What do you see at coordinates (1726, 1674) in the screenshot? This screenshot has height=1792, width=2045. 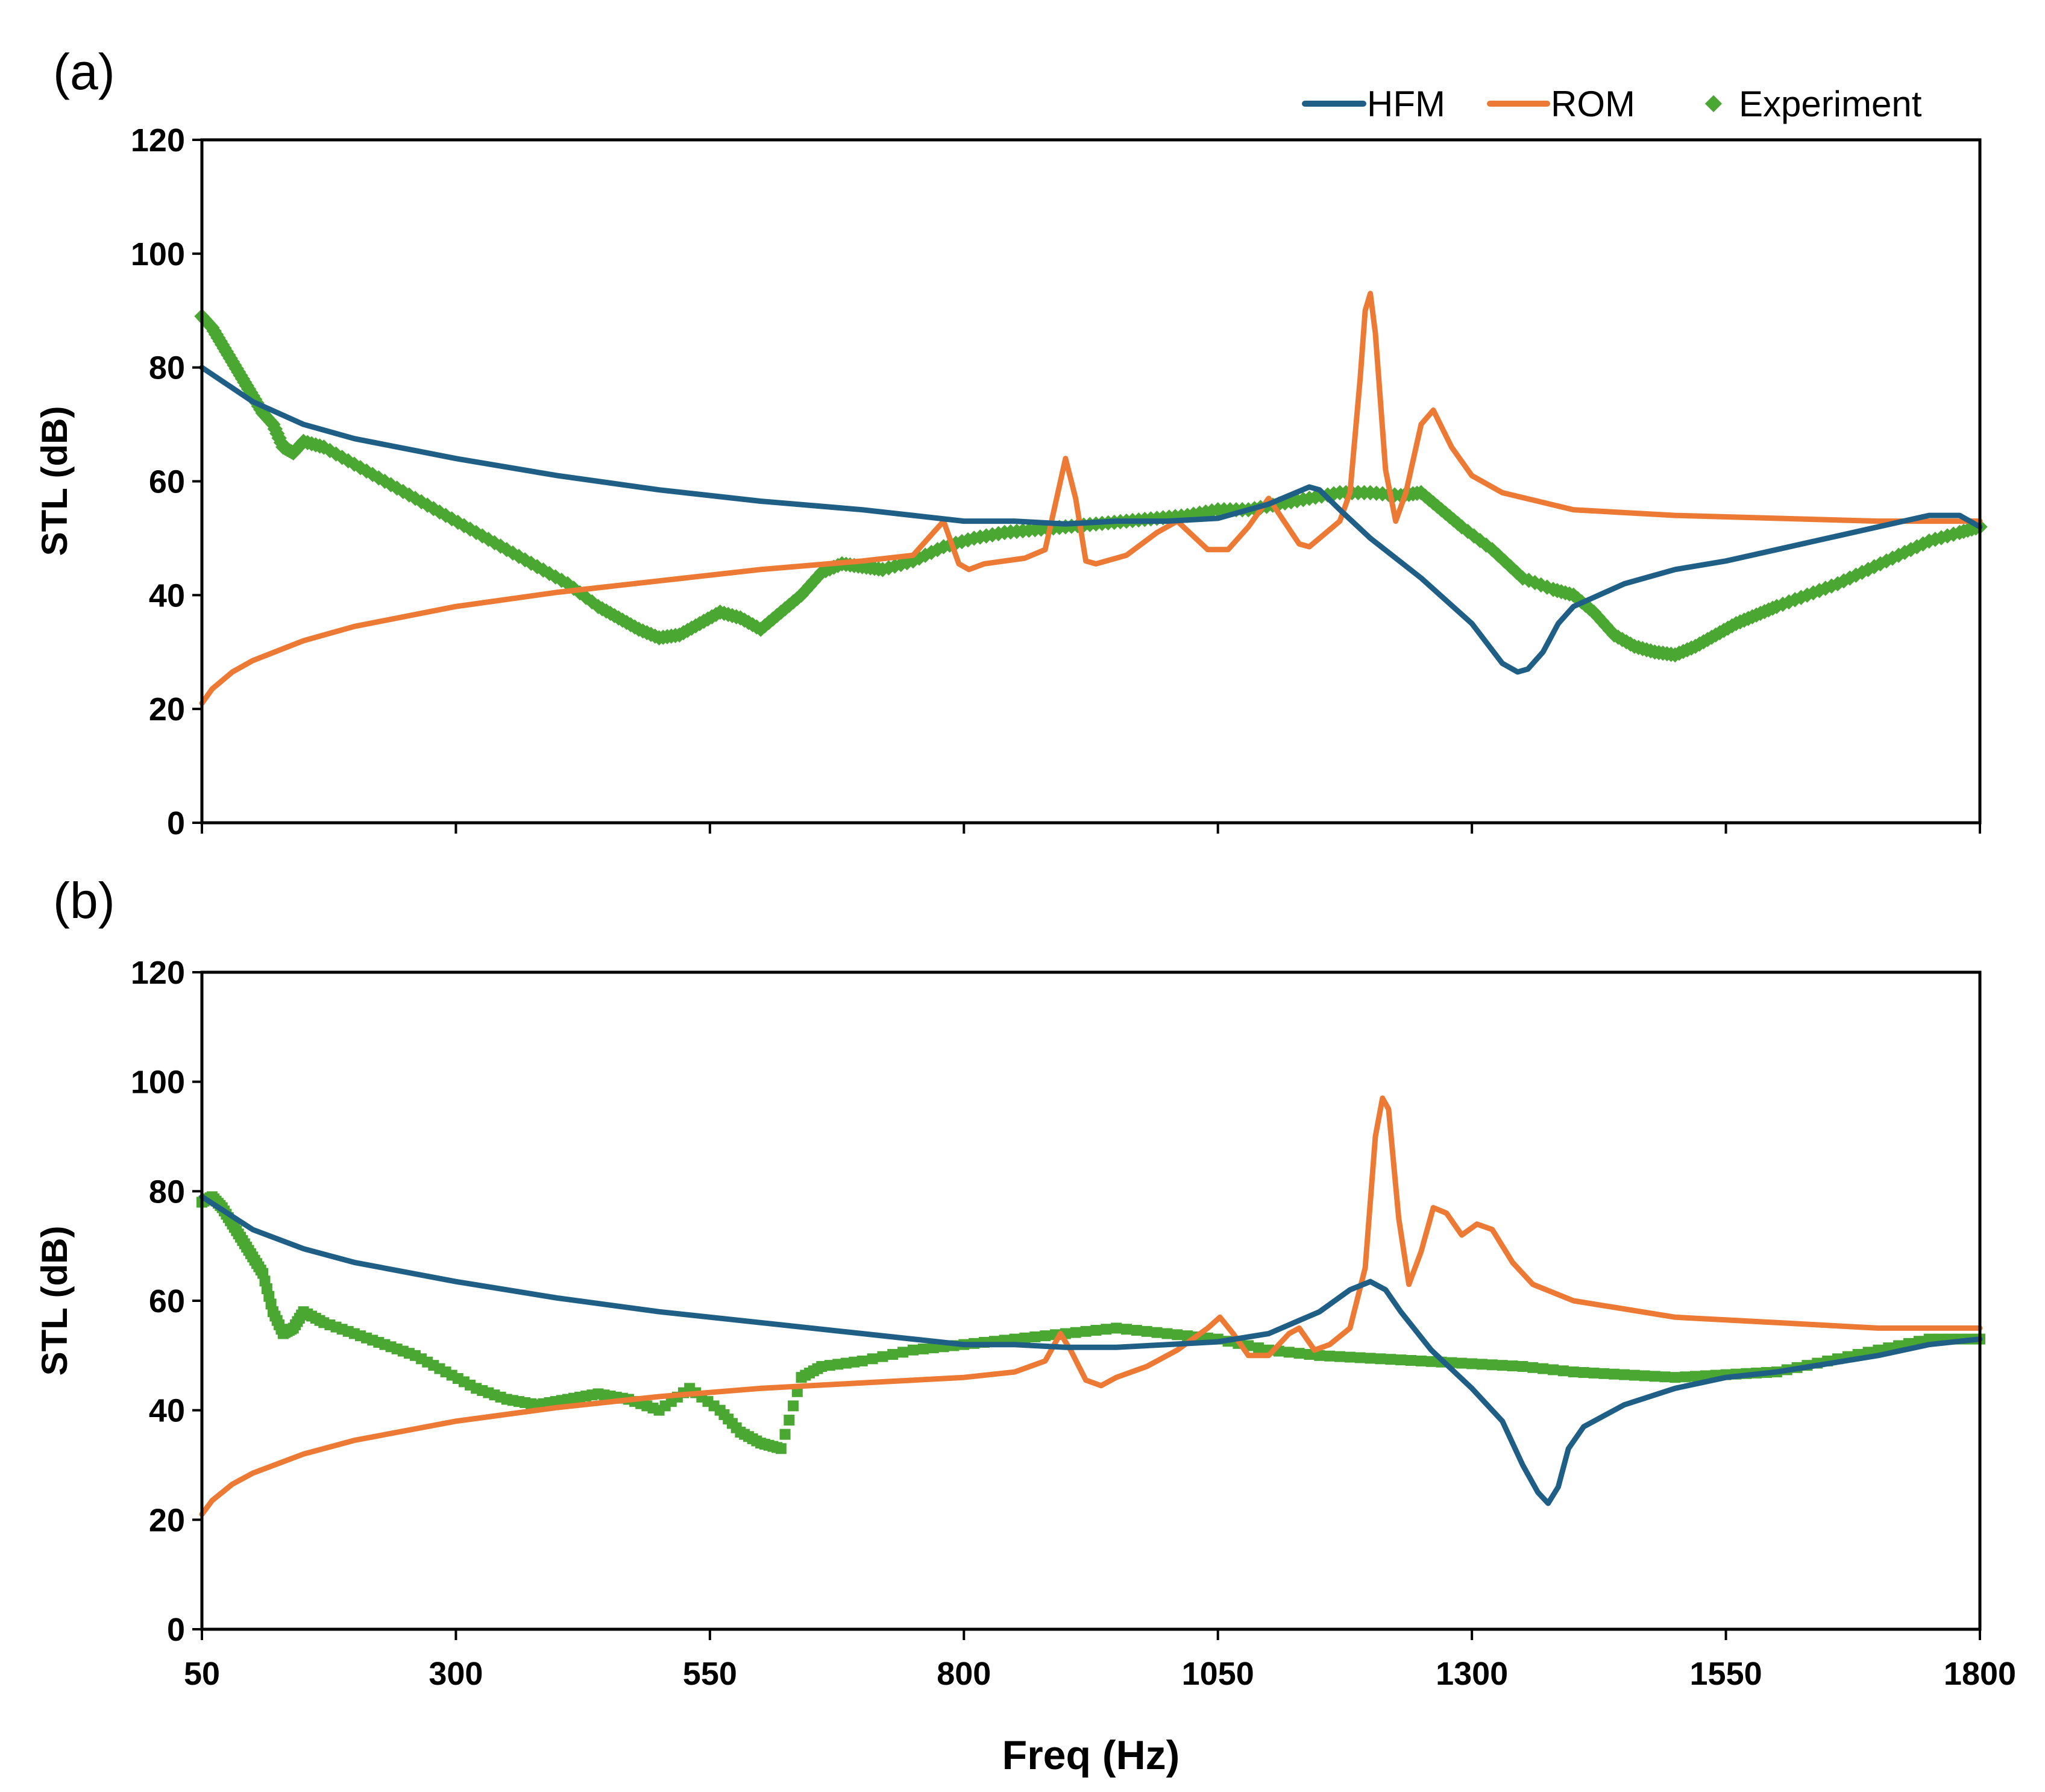 I see `x-tick-label: 1550` at bounding box center [1726, 1674].